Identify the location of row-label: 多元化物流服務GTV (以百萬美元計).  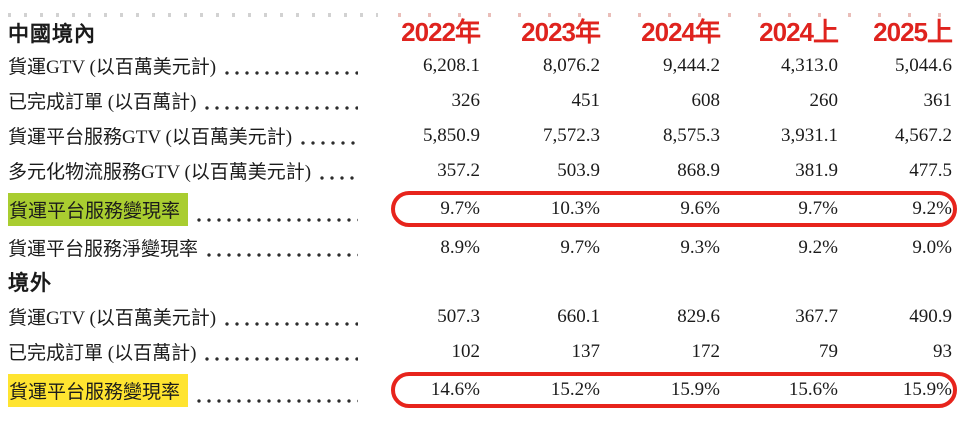
(160, 172).